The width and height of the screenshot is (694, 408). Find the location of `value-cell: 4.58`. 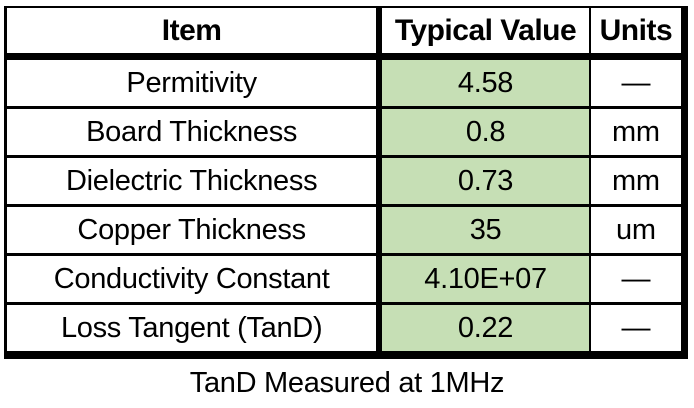

value-cell: 4.58 is located at coordinates (483, 82).